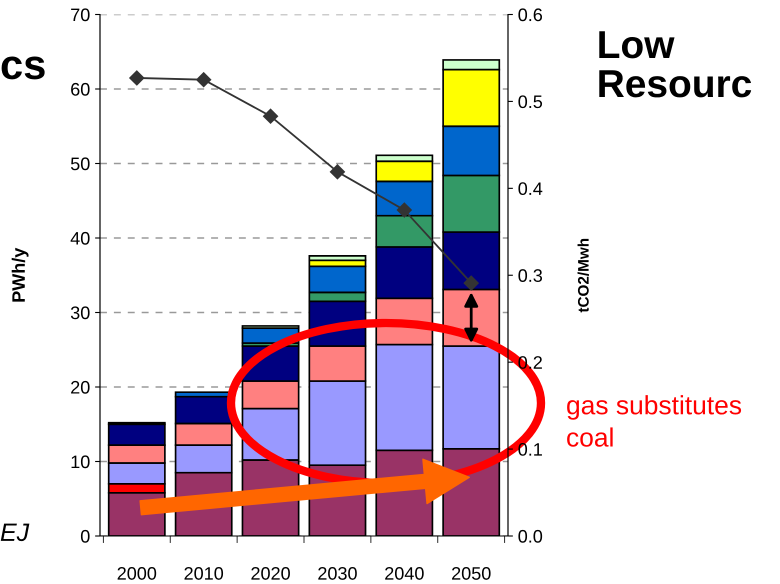  I want to click on x-tick-label: 2000, so click(137, 573).